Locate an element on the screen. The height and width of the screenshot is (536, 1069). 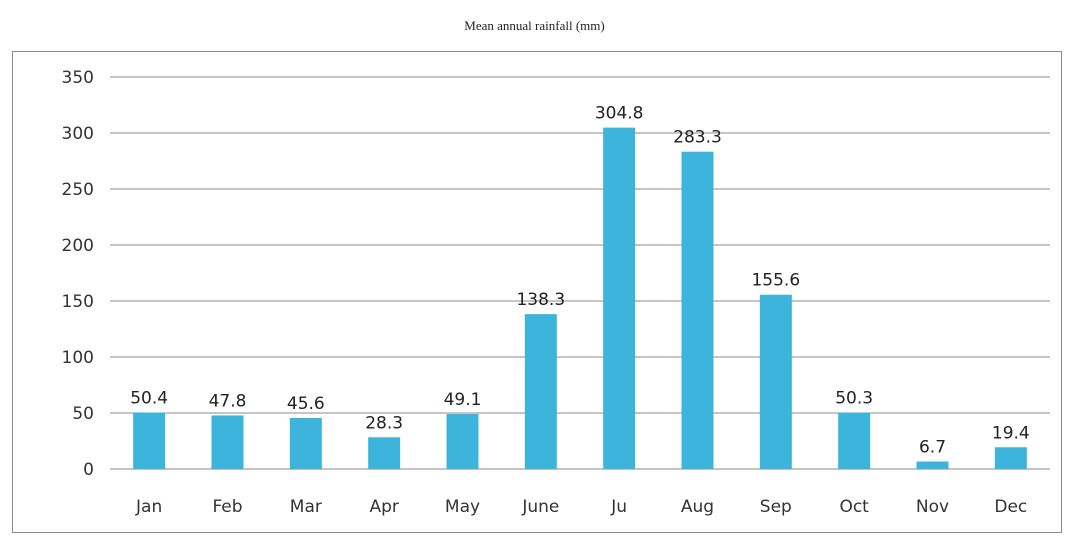
data-label: 304.8 is located at coordinates (619, 114).